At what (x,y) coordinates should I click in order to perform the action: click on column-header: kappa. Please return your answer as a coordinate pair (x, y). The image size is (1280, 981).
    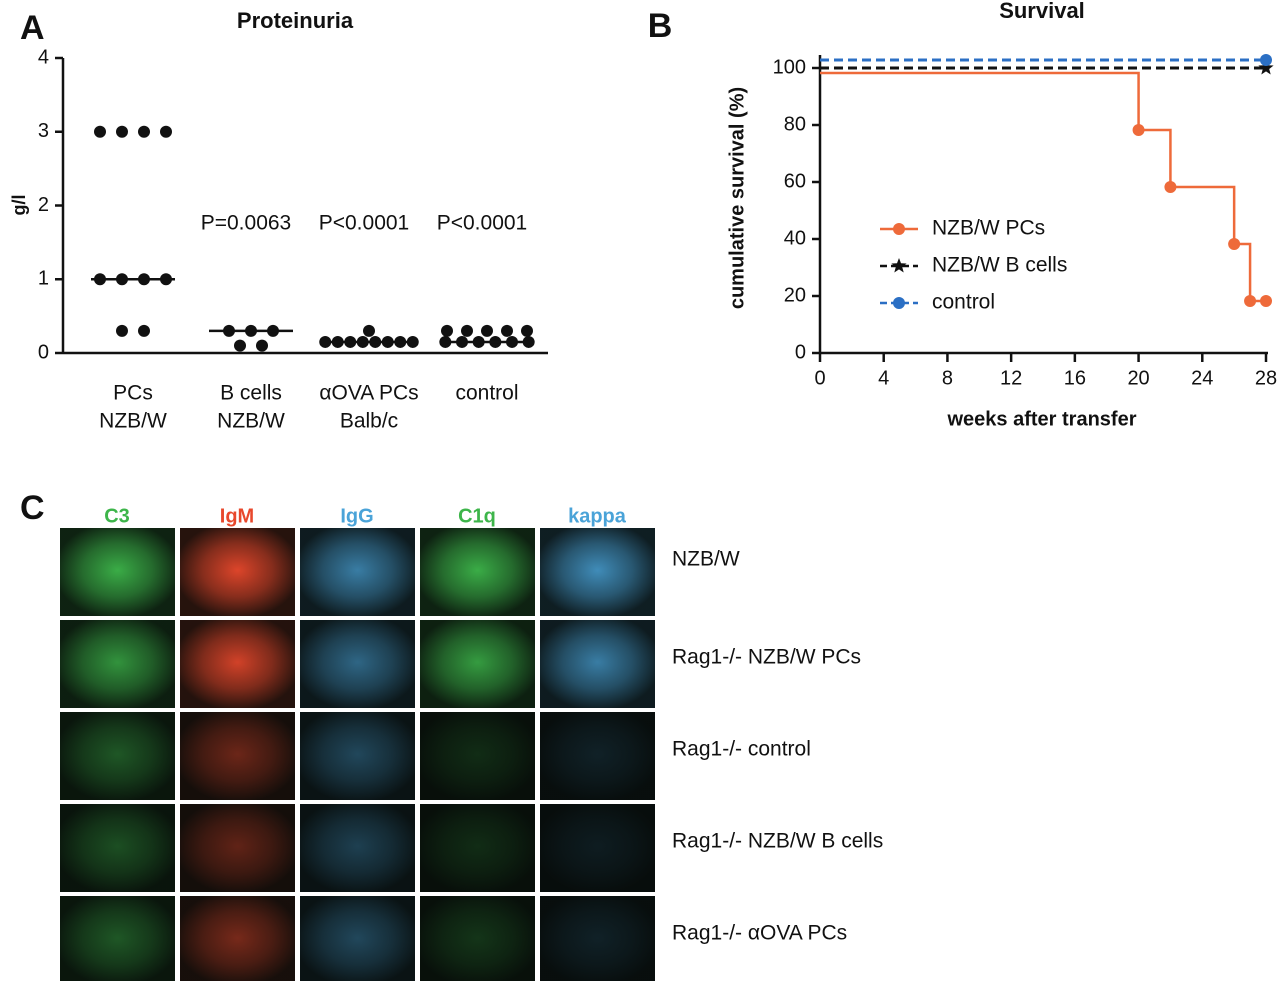
    Looking at the image, I should click on (597, 516).